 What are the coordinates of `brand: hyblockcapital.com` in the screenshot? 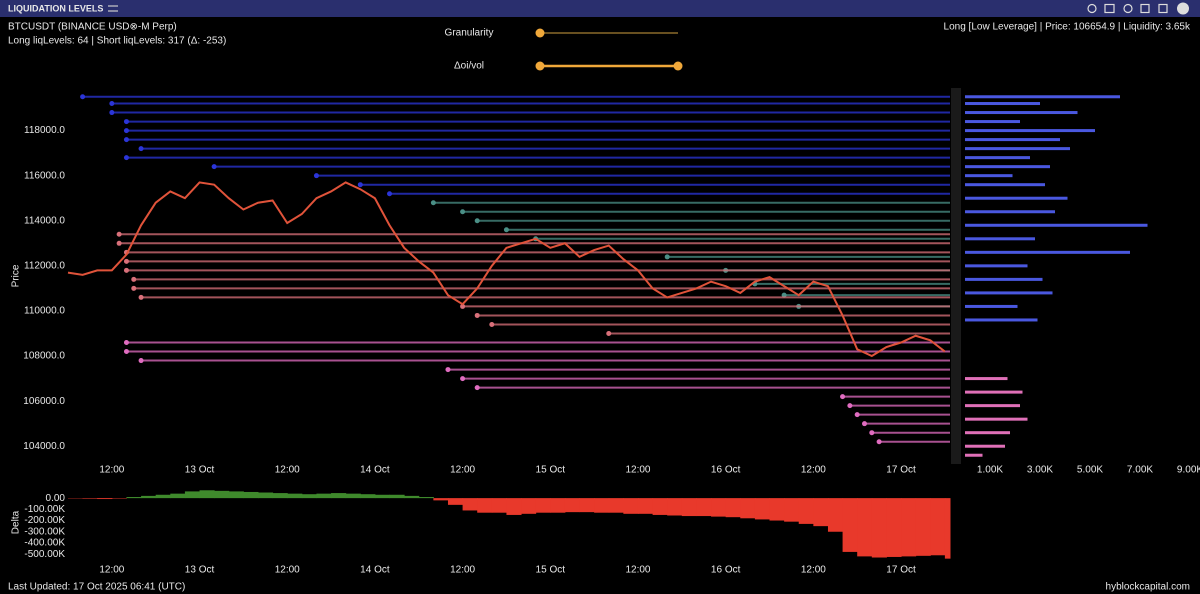 It's located at (1148, 587).